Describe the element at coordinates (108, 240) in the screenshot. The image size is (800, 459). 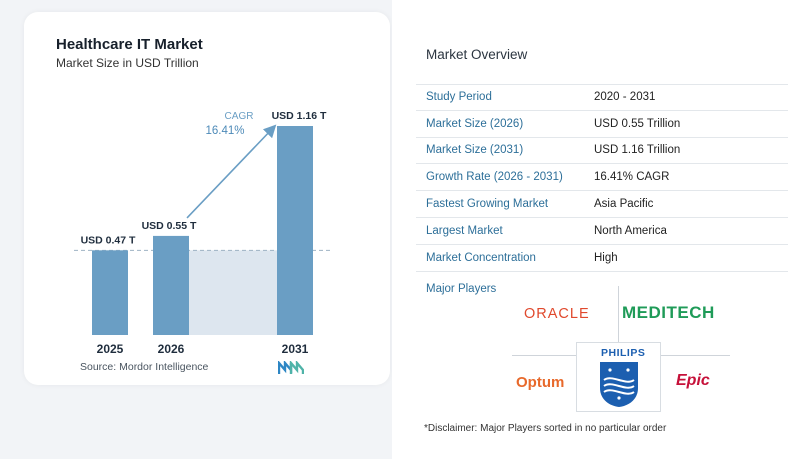
I see `bar-data-label: USD 0.47 T` at that location.